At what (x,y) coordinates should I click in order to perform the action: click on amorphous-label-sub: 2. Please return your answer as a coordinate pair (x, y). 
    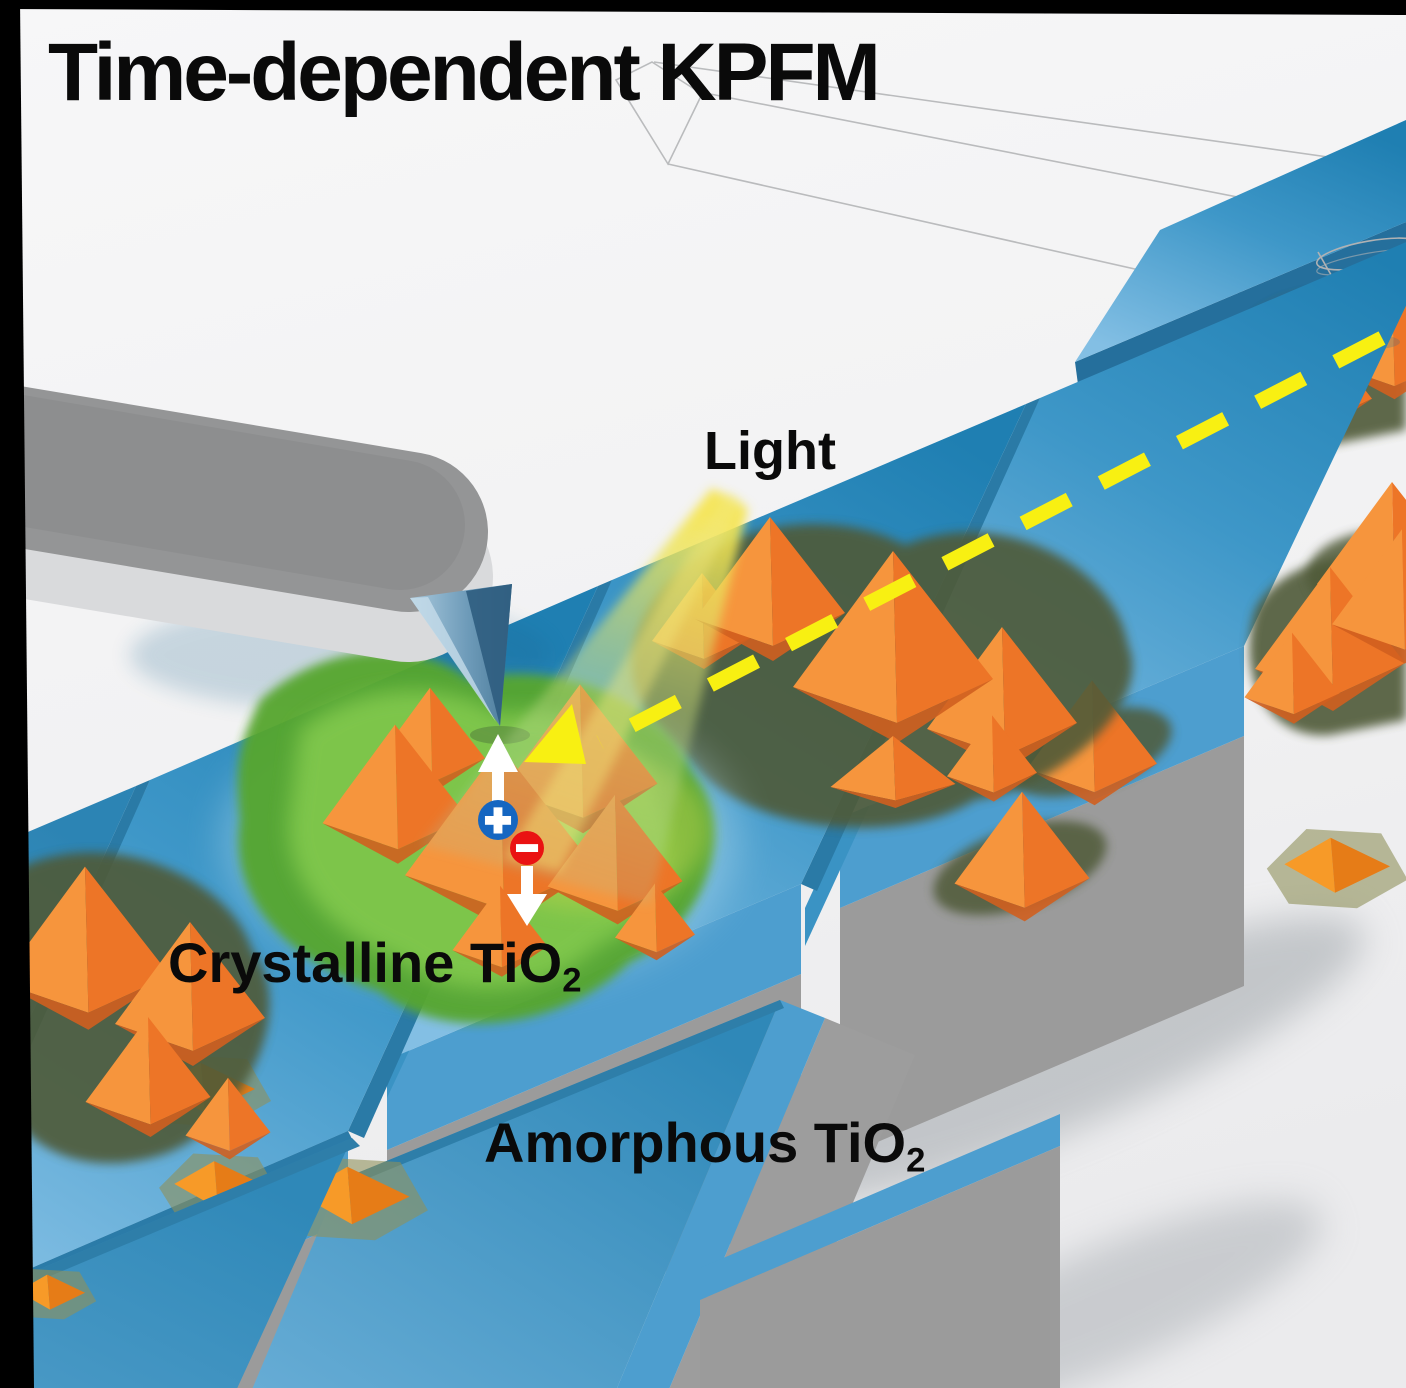
    Looking at the image, I should click on (916, 1160).